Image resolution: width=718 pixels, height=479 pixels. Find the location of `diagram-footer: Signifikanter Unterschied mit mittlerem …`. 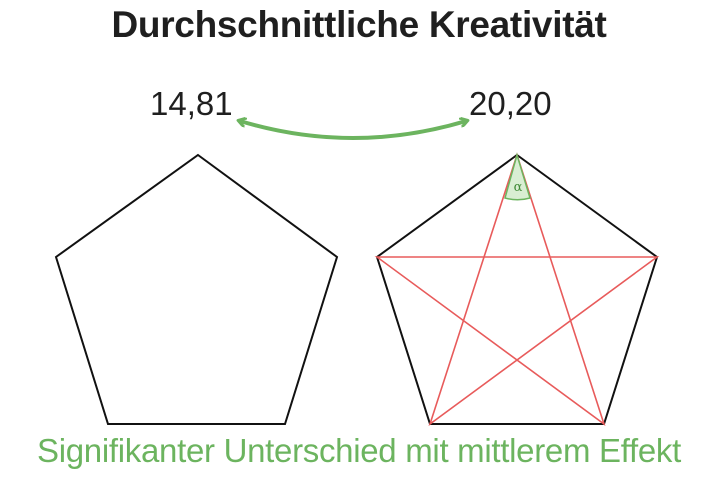

diagram-footer: Signifikanter Unterschied mit mittlerem … is located at coordinates (359, 450).